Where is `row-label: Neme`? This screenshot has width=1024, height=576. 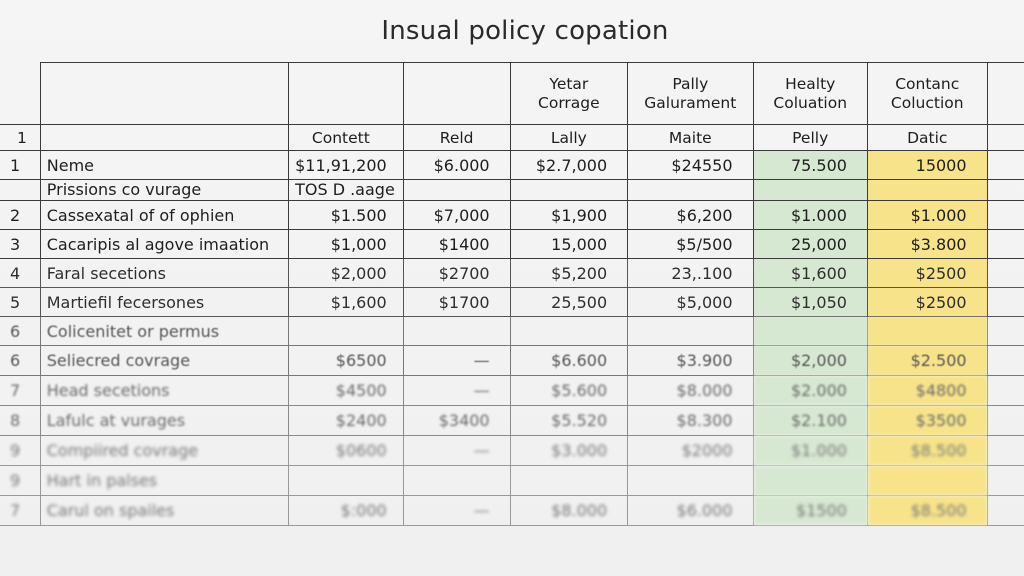 row-label: Neme is located at coordinates (164, 165).